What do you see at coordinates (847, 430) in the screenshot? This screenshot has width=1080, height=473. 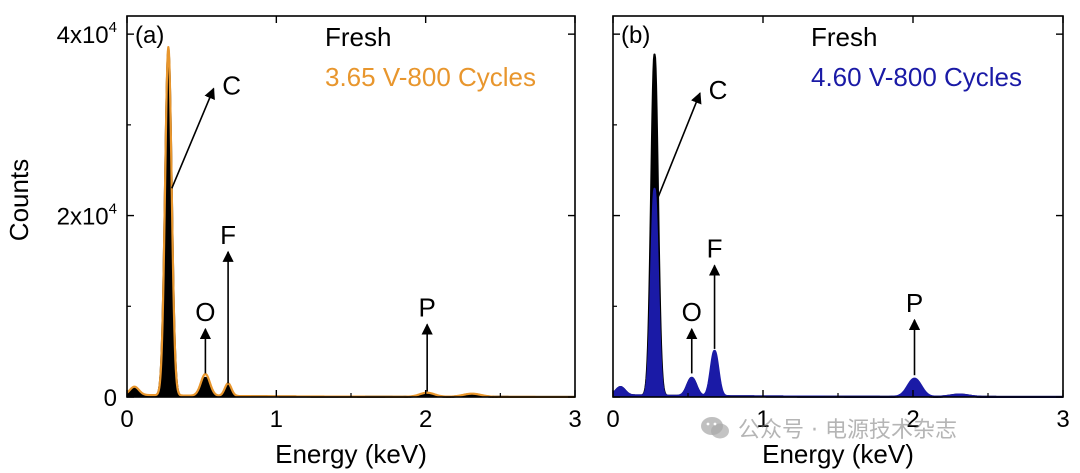 I see `watermark-text: 公众号 · 电源技术杂志` at bounding box center [847, 430].